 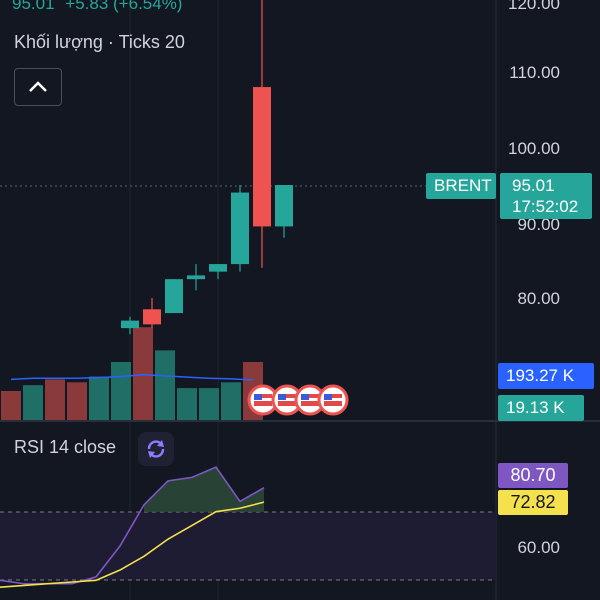 What do you see at coordinates (132, 544) in the screenshot?
I see `rsi-ma-line` at bounding box center [132, 544].